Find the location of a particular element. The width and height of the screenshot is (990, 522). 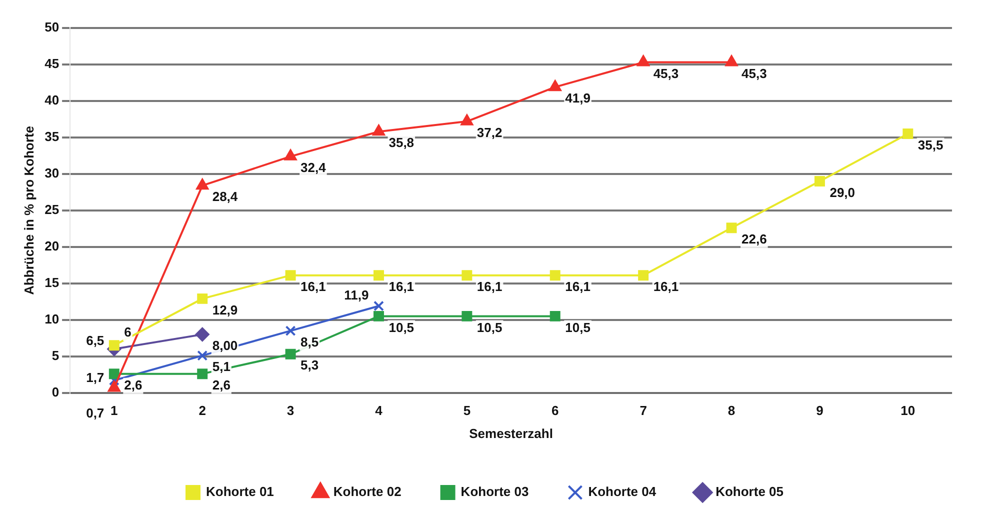

data-label: 28,4 is located at coordinates (225, 196).